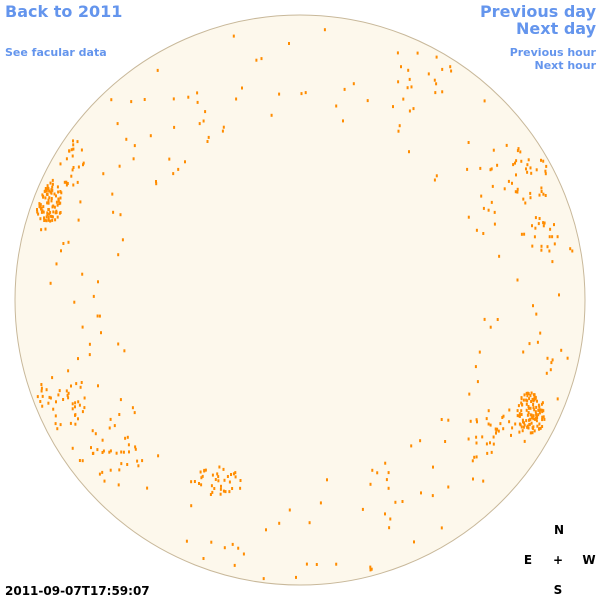  What do you see at coordinates (56, 52) in the screenshot?
I see `facular-link: See facular data` at bounding box center [56, 52].